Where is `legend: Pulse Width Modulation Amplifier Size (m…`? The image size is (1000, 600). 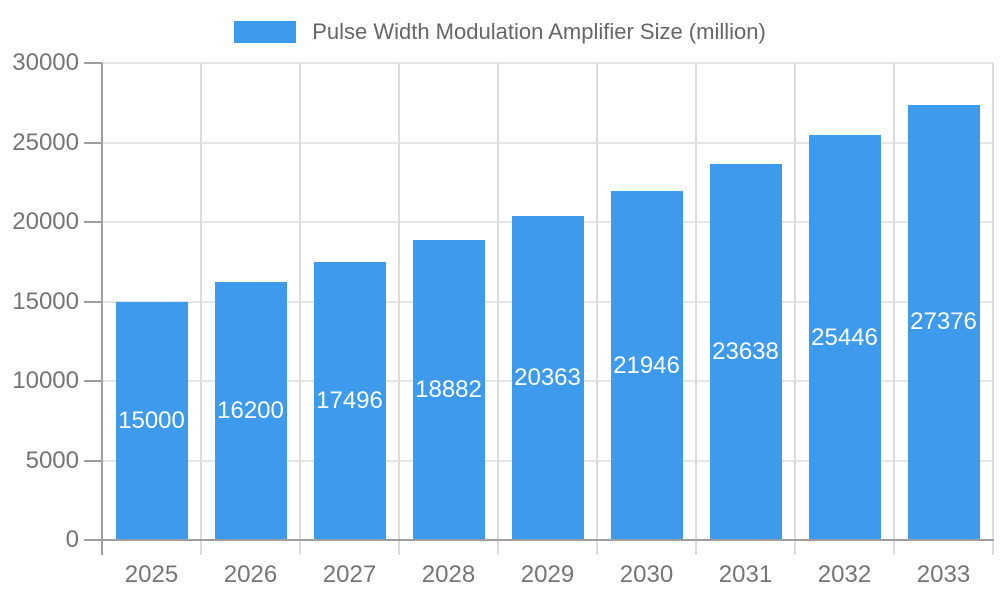
legend: Pulse Width Modulation Amplifier Size (m… is located at coordinates (500, 32).